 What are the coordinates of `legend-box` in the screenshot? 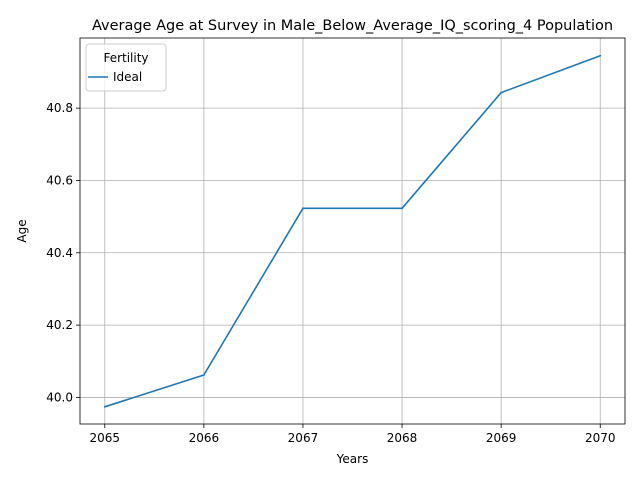 It's located at (126, 67).